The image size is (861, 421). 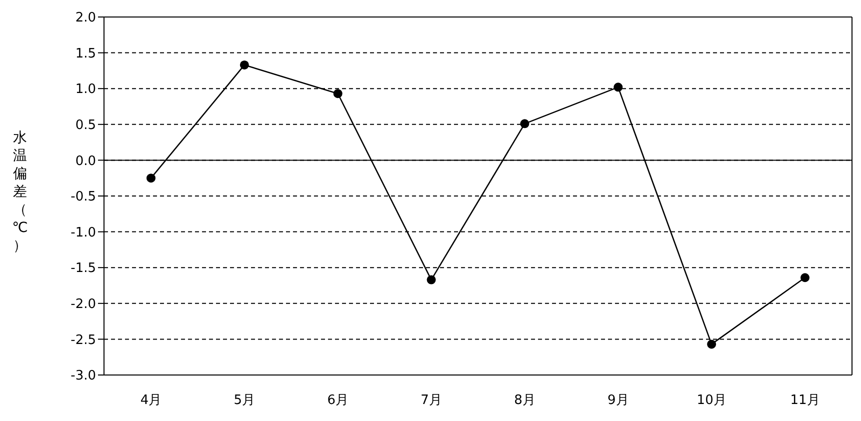 I want to click on y-axis-title: 水温偏差（℃）, so click(x=20, y=192).